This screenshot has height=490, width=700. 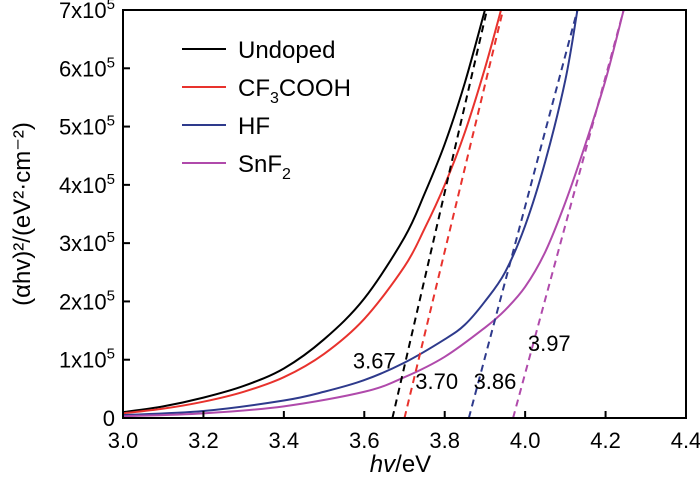 I want to click on annotations: 3.67 3.70 3.86 3.97, so click(x=462, y=362).